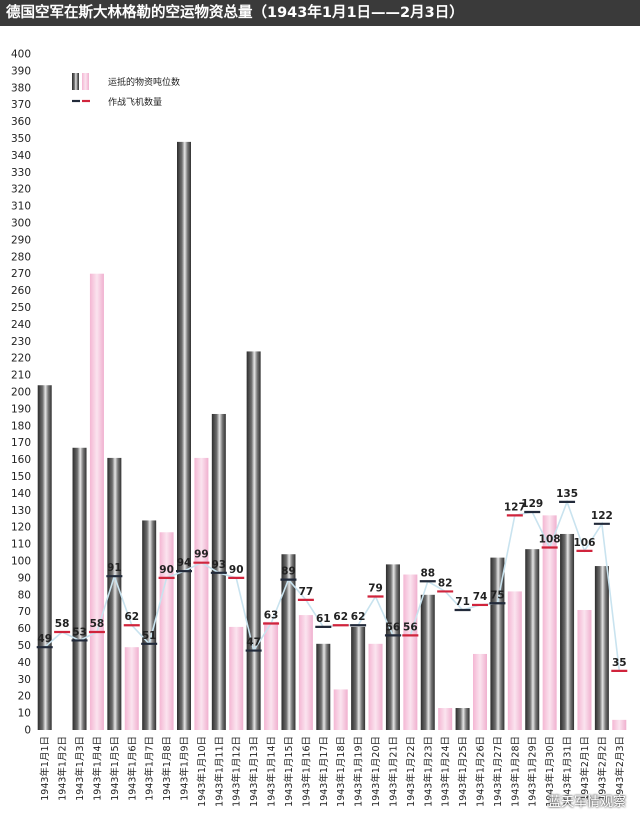  Describe the element at coordinates (24, 697) in the screenshot. I see `y-tick-label: 20` at that location.